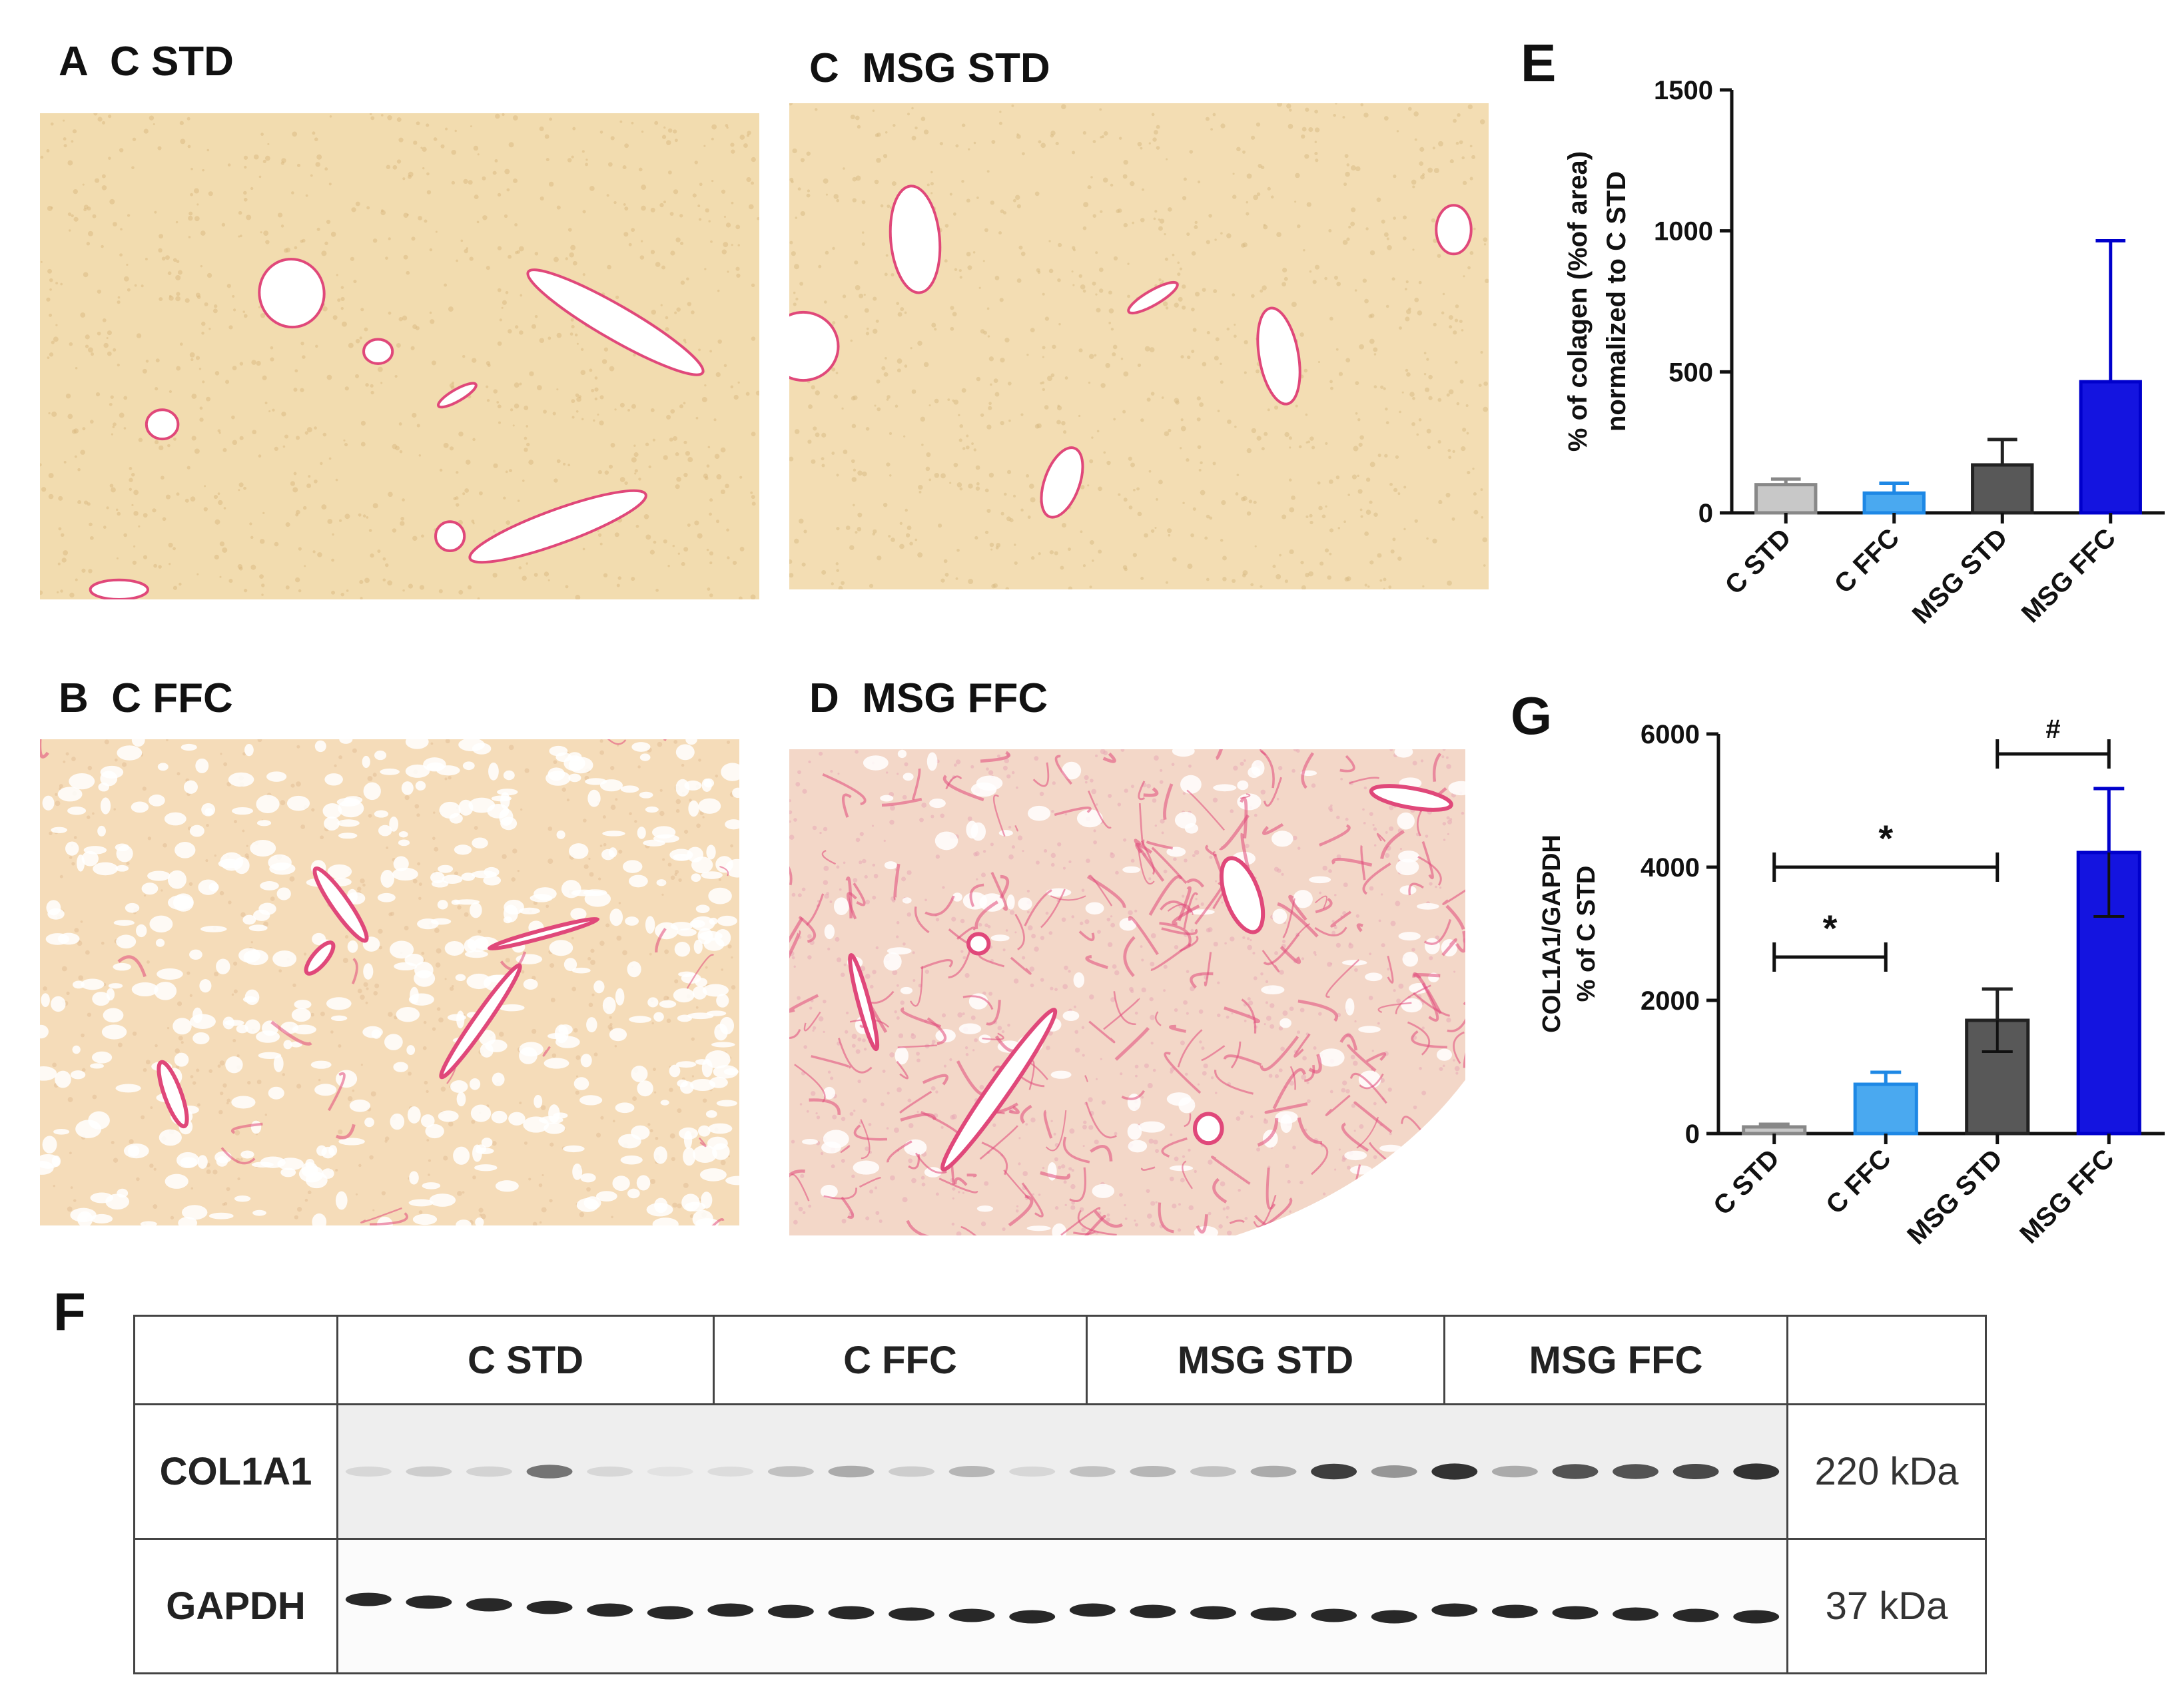 The height and width of the screenshot is (1707, 2184). Describe the element at coordinates (171, 62) in the screenshot. I see `panel-a-title: C STD` at that location.